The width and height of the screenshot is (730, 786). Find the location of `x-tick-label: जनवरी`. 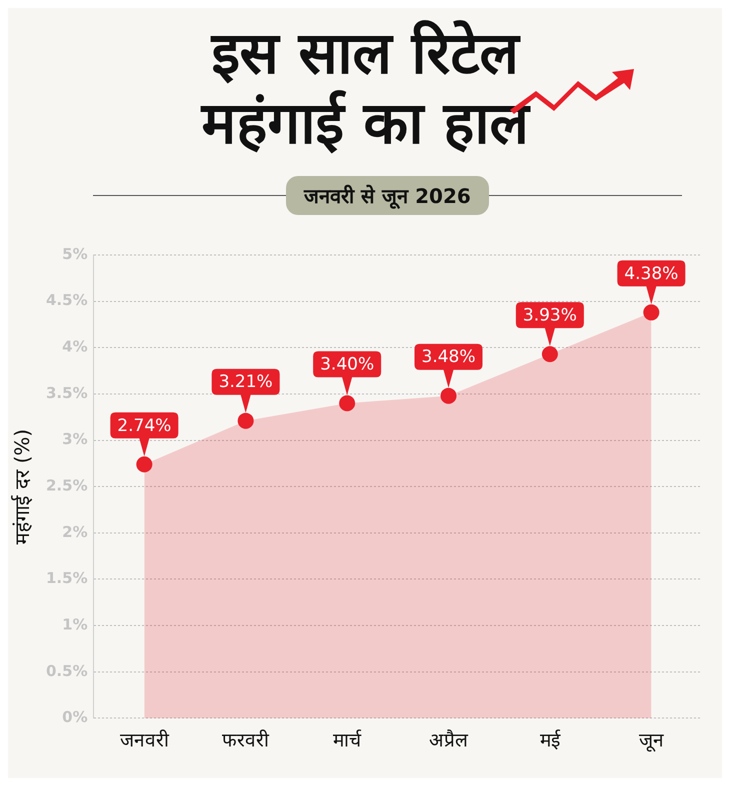

x-tick-label: जनवरी is located at coordinates (145, 740).